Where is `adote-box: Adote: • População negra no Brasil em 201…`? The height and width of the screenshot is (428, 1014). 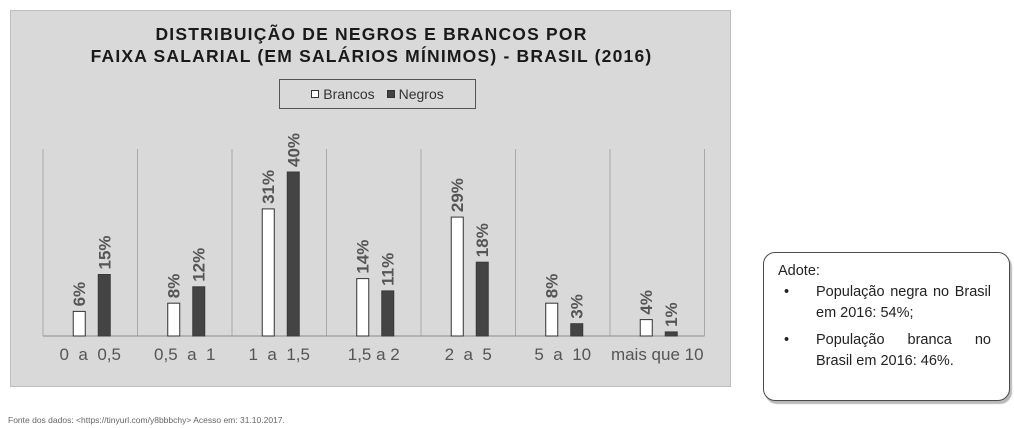
adote-box: Adote: • População negra no Brasil em 201… is located at coordinates (886, 326).